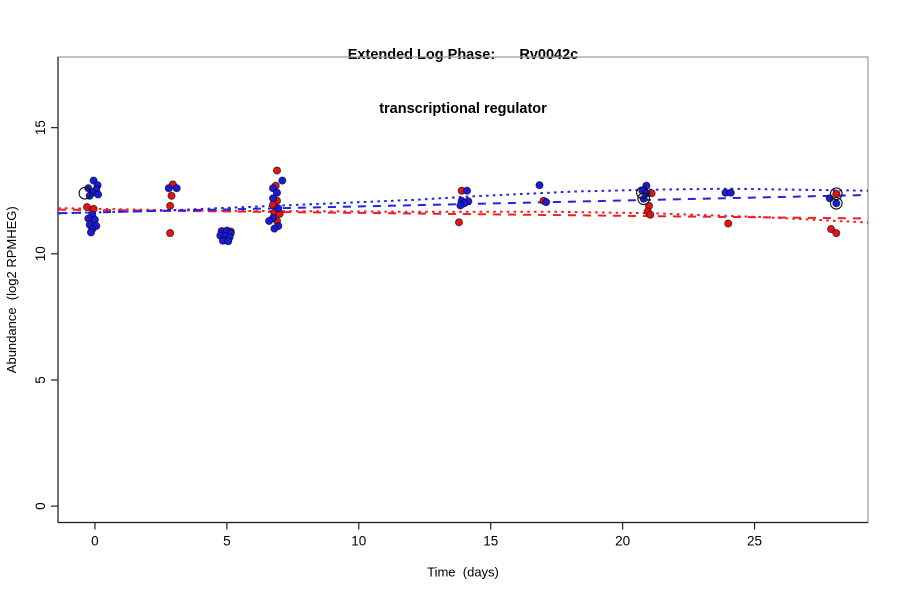 This screenshot has height=600, width=900. Describe the element at coordinates (40, 506) in the screenshot. I see `y-tick-label: 0` at that location.